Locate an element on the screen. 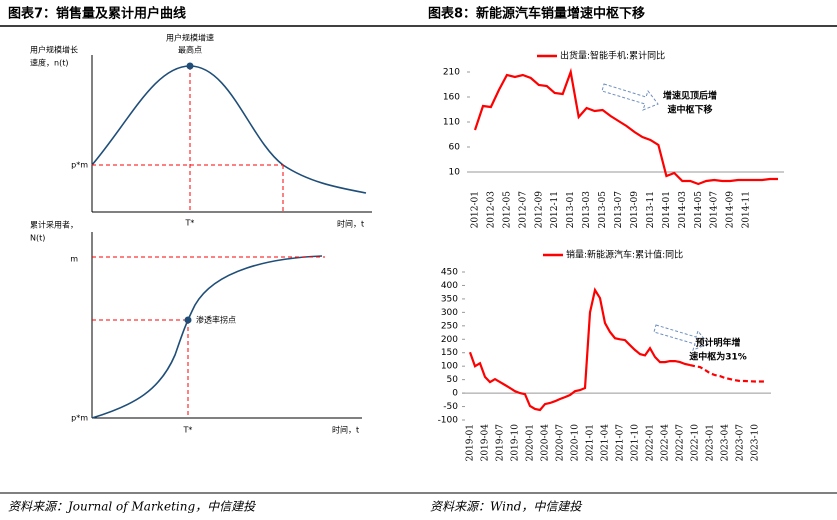  x-tick-label: 2014-01 is located at coordinates (667, 209).